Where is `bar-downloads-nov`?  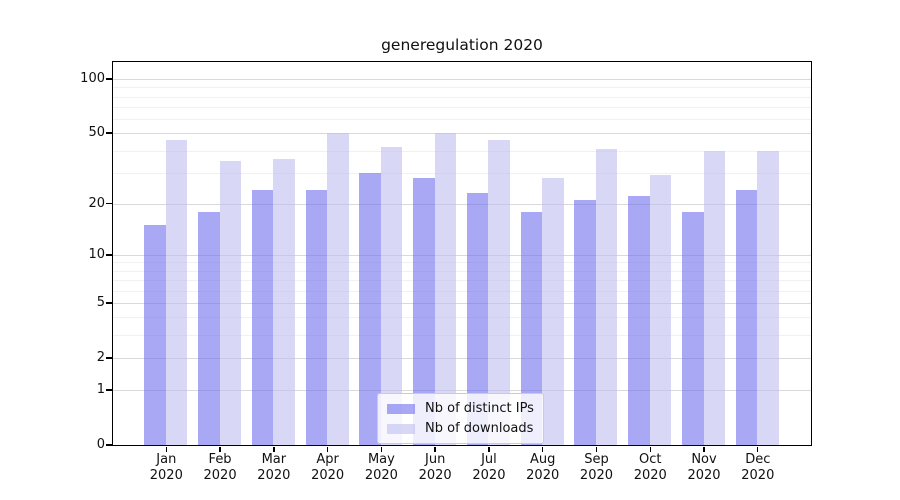 bar-downloads-nov is located at coordinates (714, 297).